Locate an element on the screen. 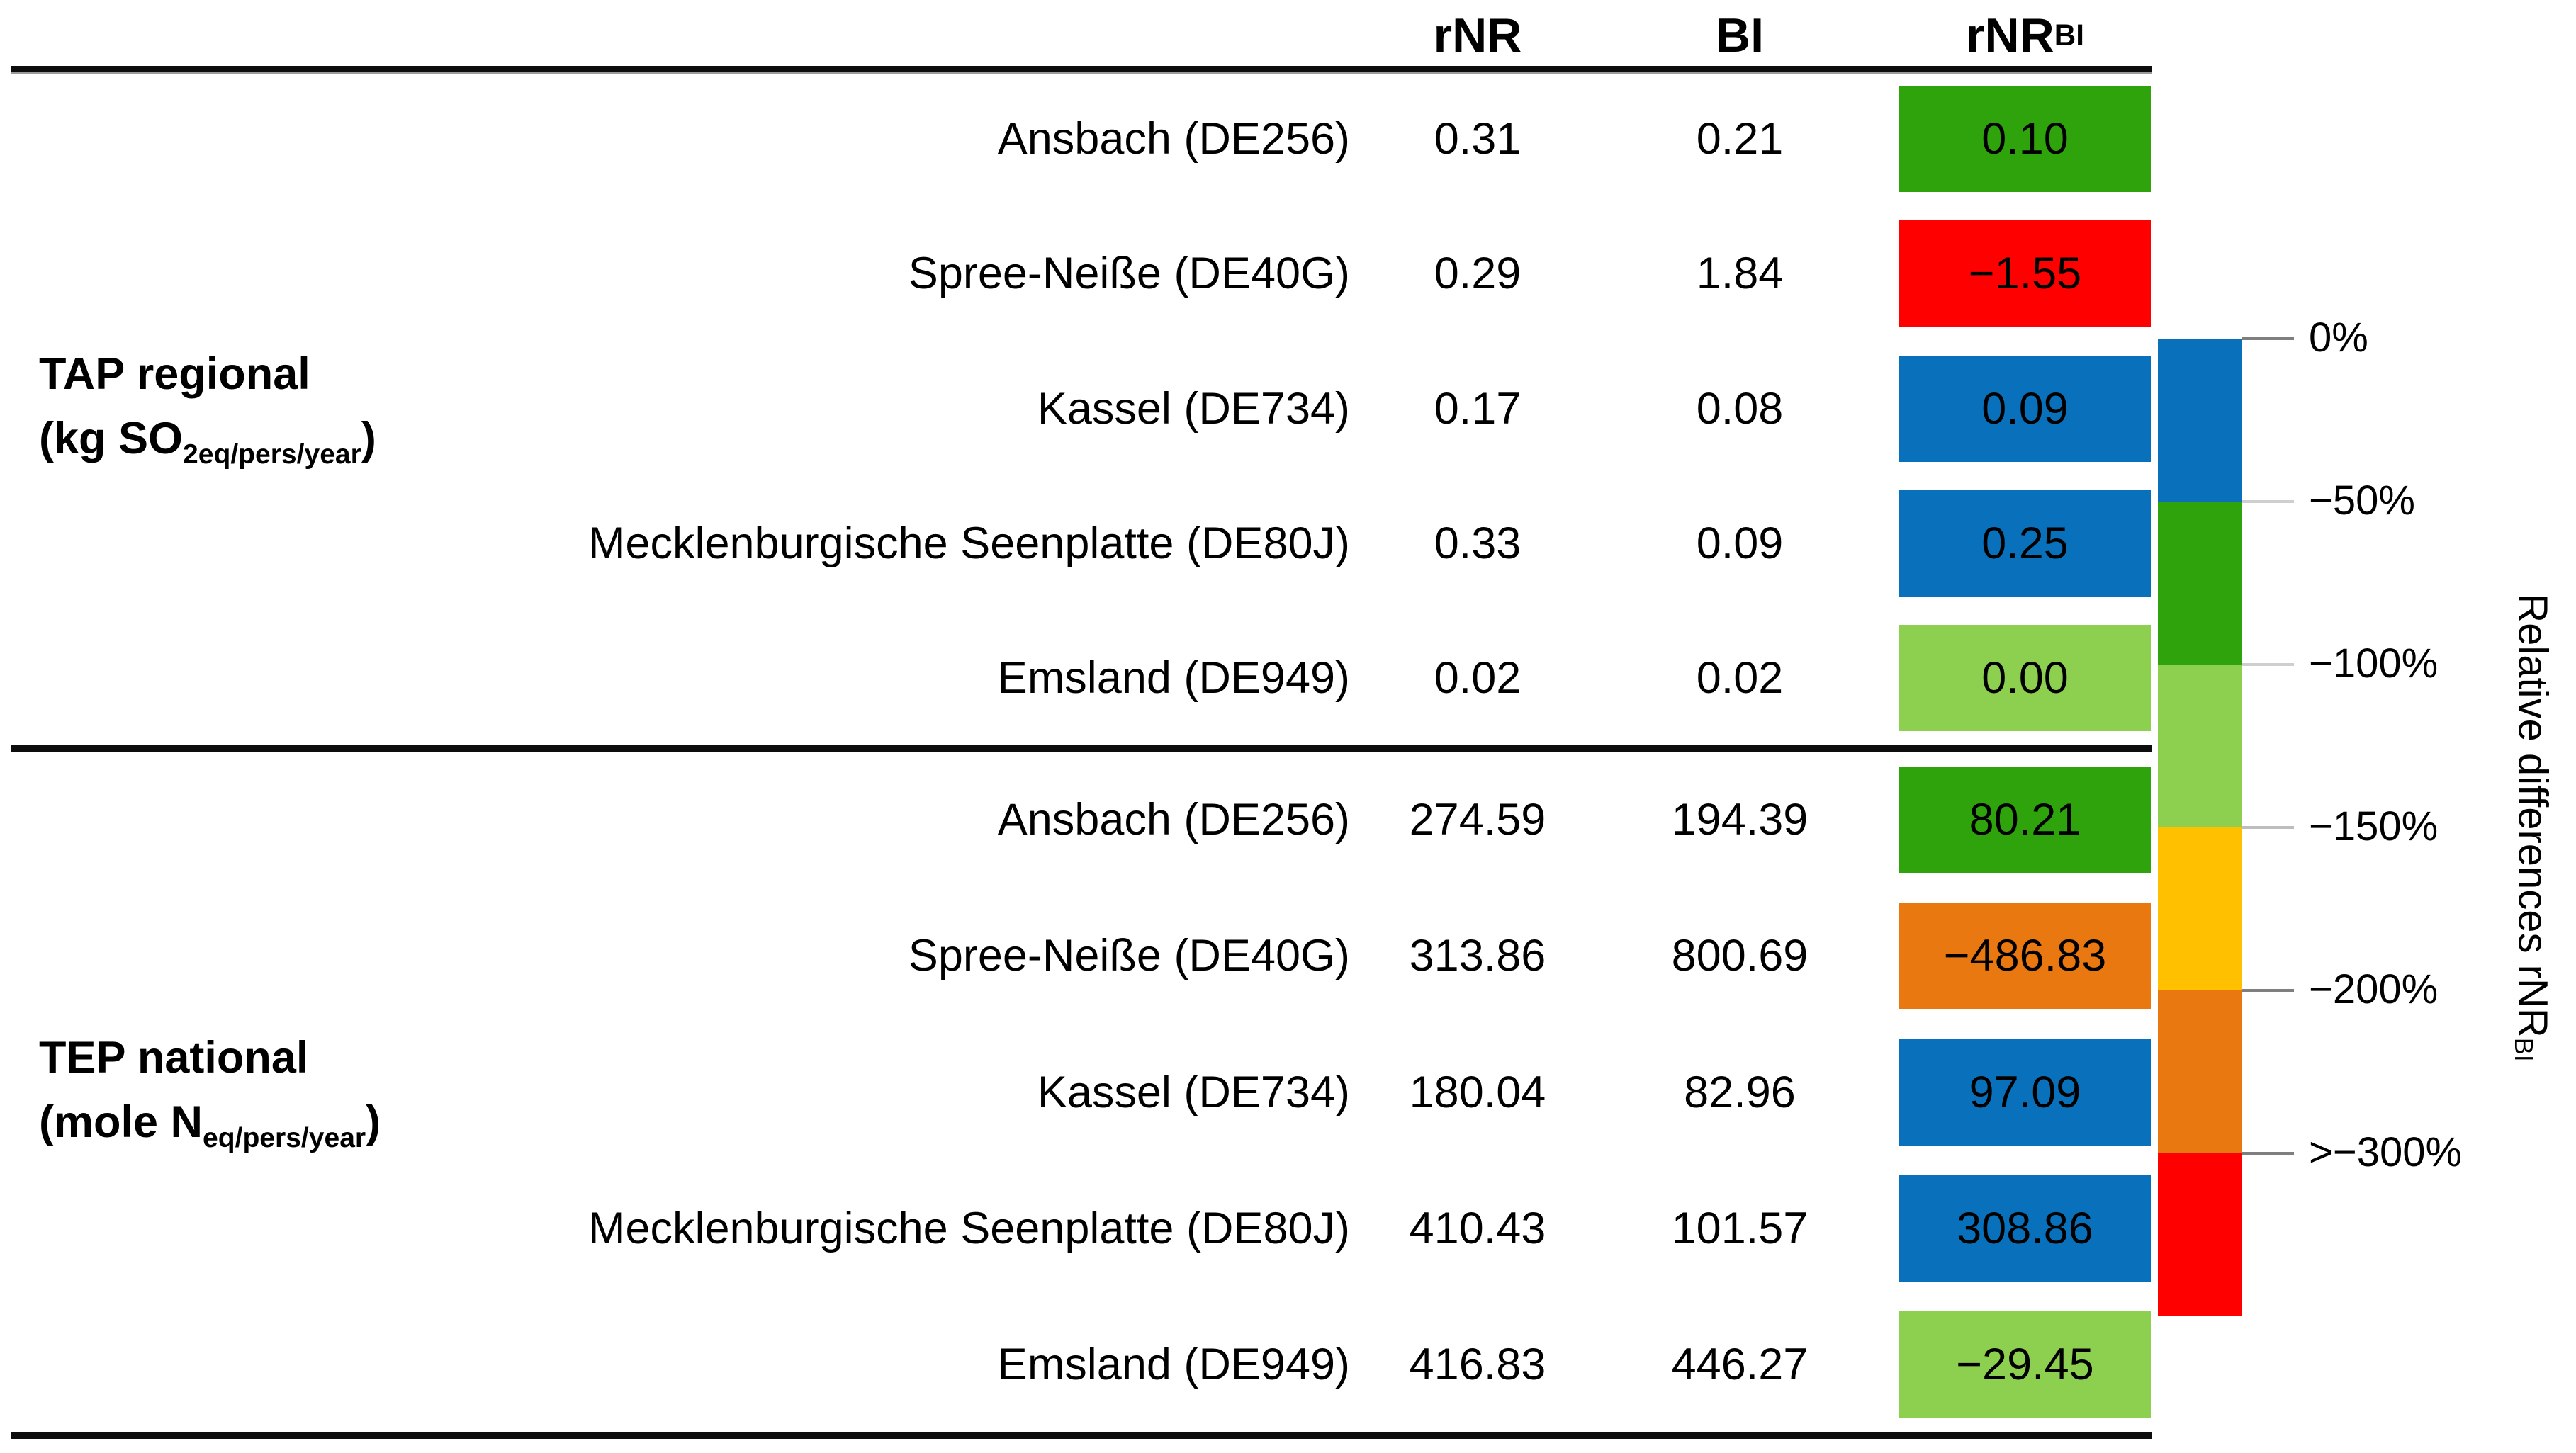 This screenshot has height=1453, width=2576. bi-value: 194.39 is located at coordinates (1740, 820).